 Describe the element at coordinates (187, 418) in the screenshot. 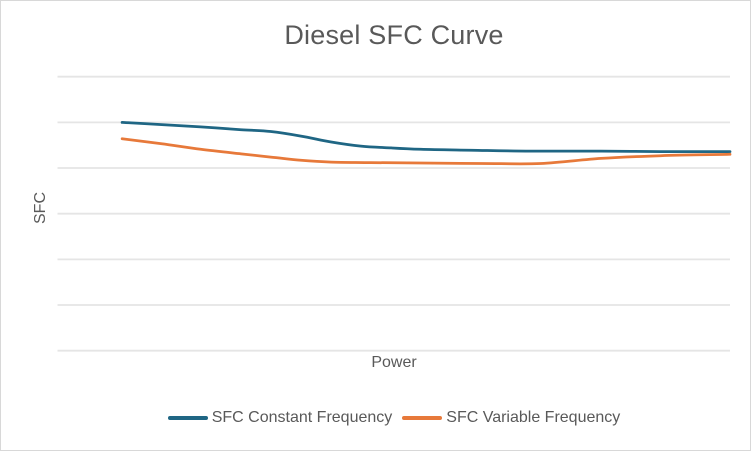

I see `legend-swatch-constant-frequency-icon` at that location.